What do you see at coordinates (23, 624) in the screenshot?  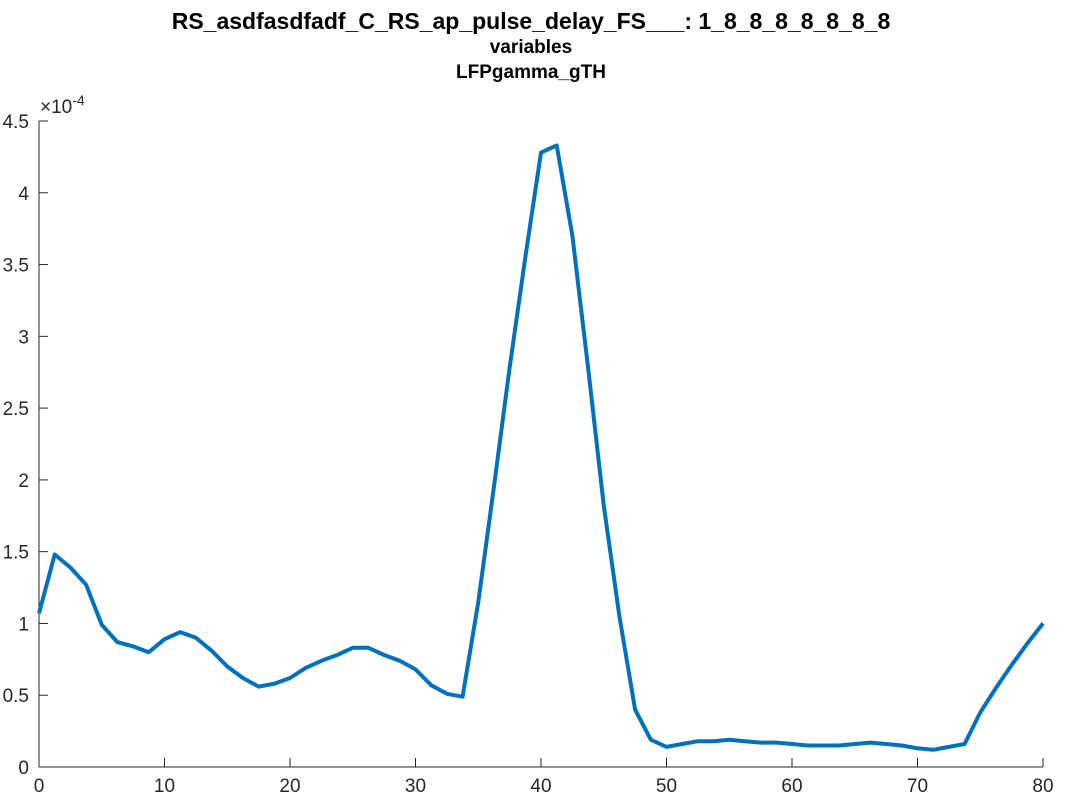 I see `y-tick-label: 1` at bounding box center [23, 624].